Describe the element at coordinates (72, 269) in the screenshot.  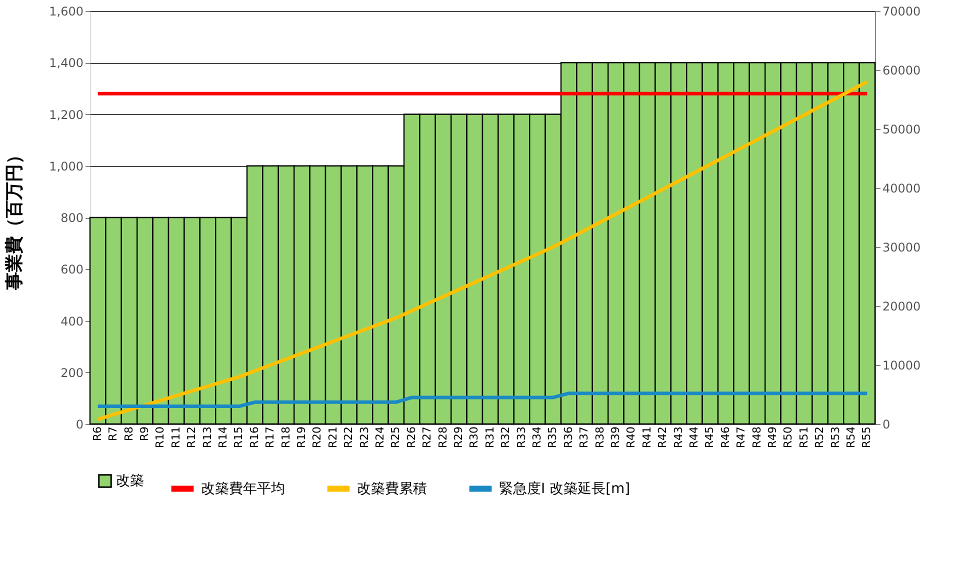
I see `y-tick-label: 600` at that location.